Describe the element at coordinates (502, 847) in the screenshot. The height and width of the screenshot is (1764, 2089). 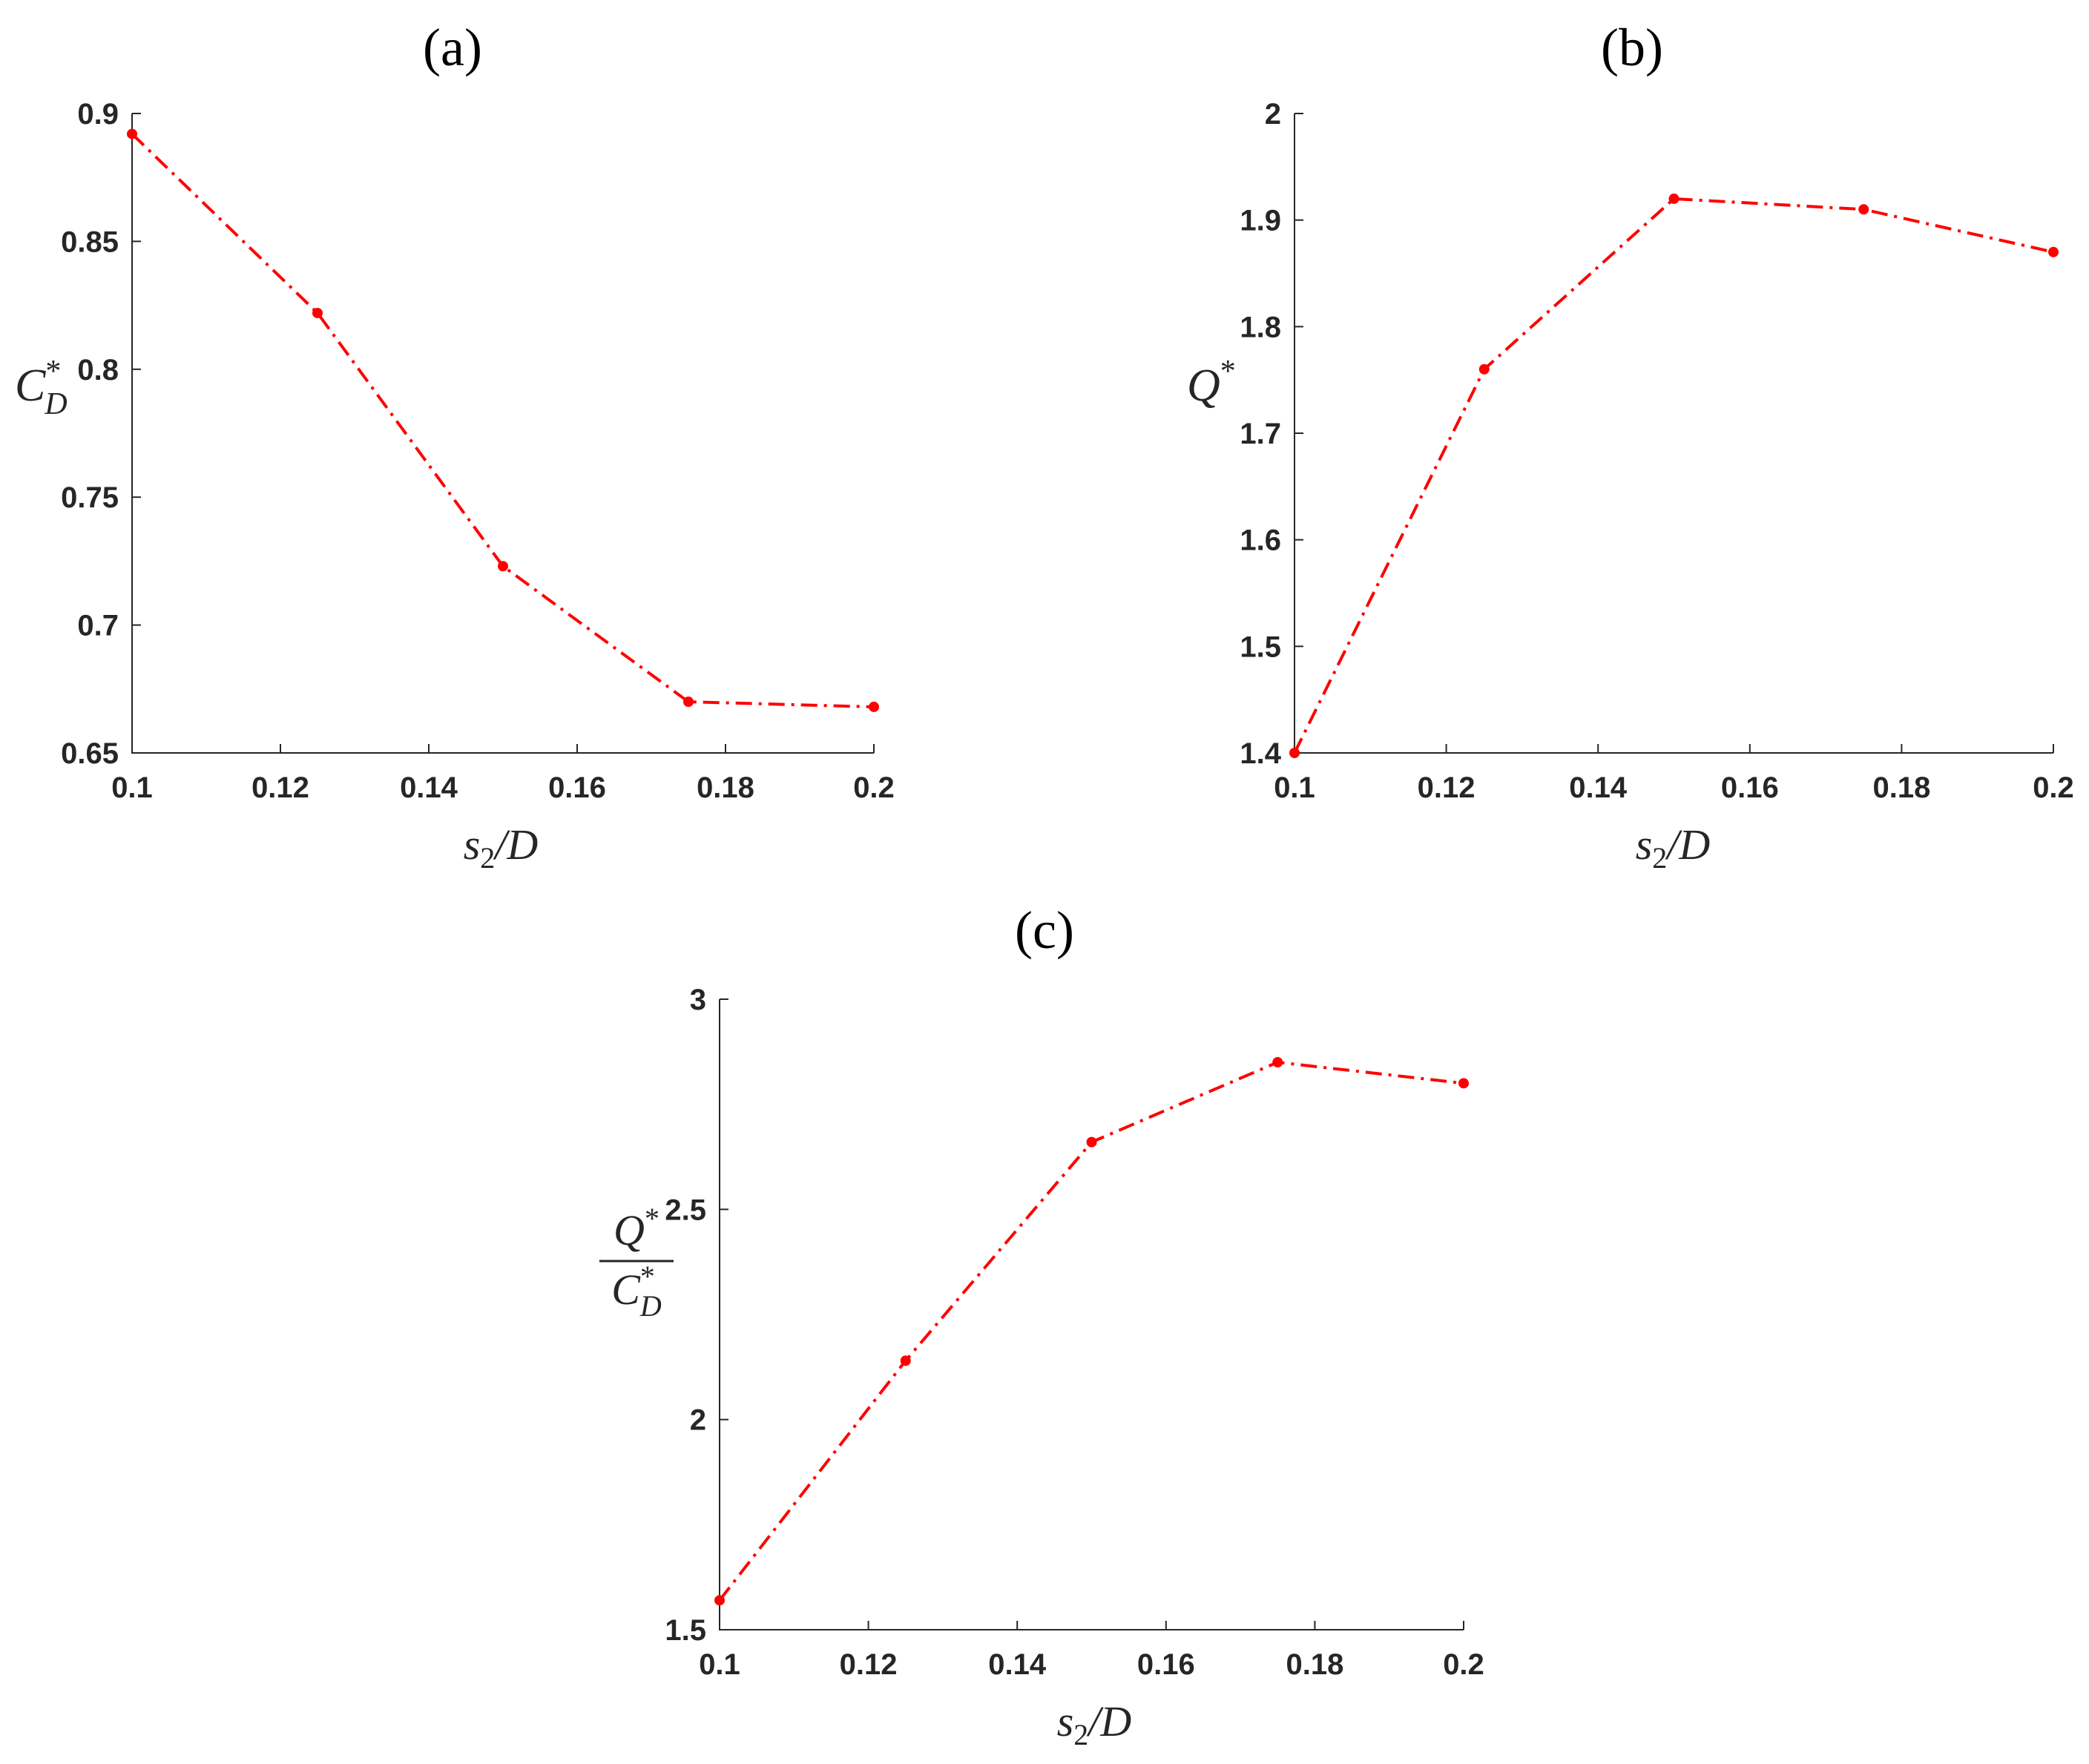
I see `x-axis-label-a: s2/D` at that location.